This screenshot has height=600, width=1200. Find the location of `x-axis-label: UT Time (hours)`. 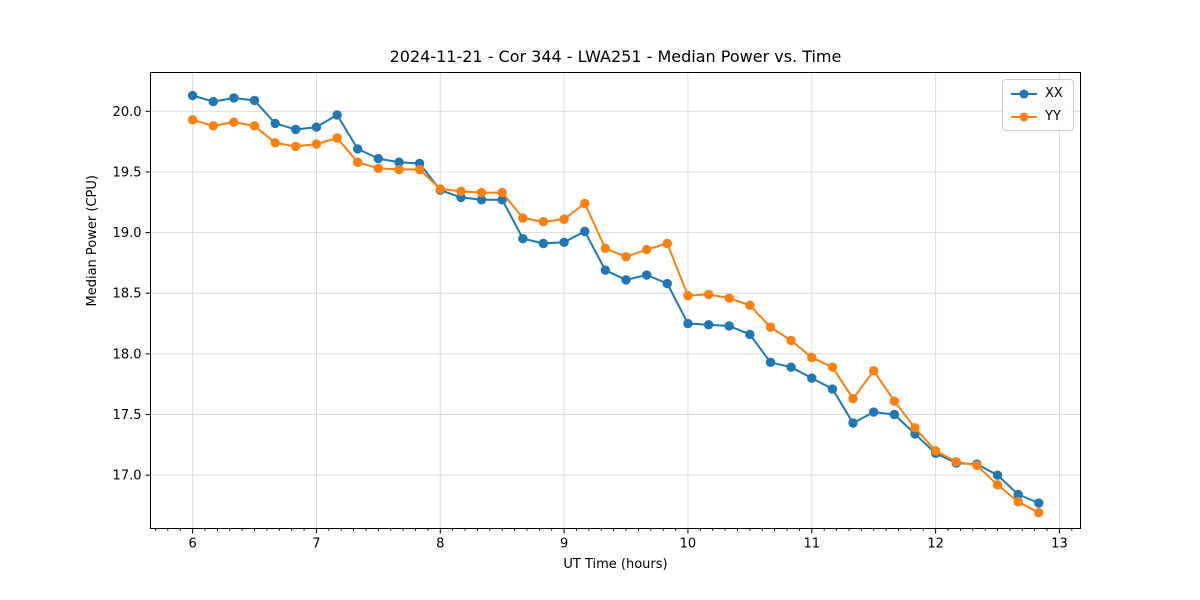

x-axis-label: UT Time (hours) is located at coordinates (615, 564).